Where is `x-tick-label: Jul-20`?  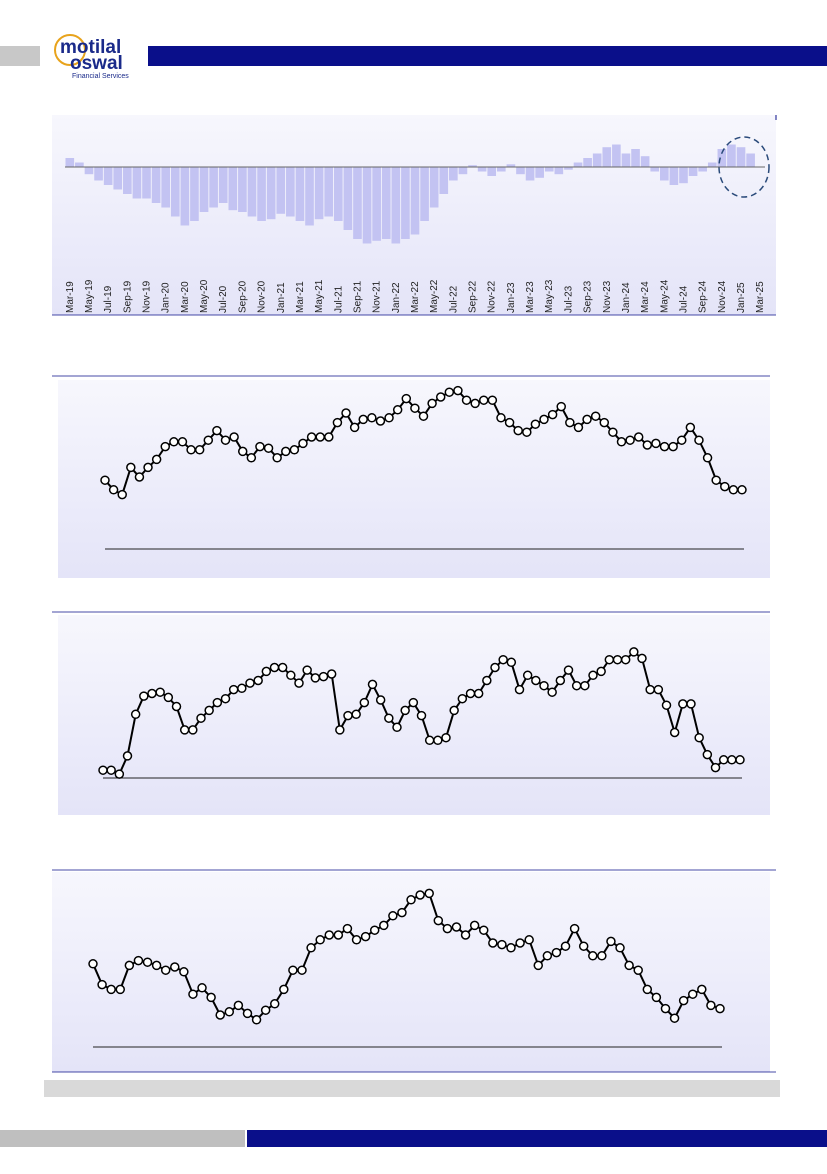 x-tick-label: Jul-20 is located at coordinates (223, 299).